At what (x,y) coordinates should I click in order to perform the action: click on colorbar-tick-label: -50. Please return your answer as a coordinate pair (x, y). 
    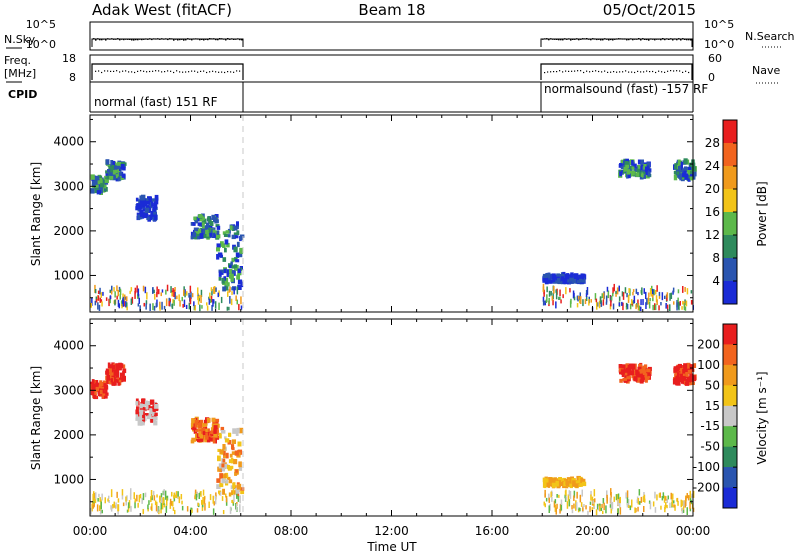
    Looking at the image, I should click on (710, 447).